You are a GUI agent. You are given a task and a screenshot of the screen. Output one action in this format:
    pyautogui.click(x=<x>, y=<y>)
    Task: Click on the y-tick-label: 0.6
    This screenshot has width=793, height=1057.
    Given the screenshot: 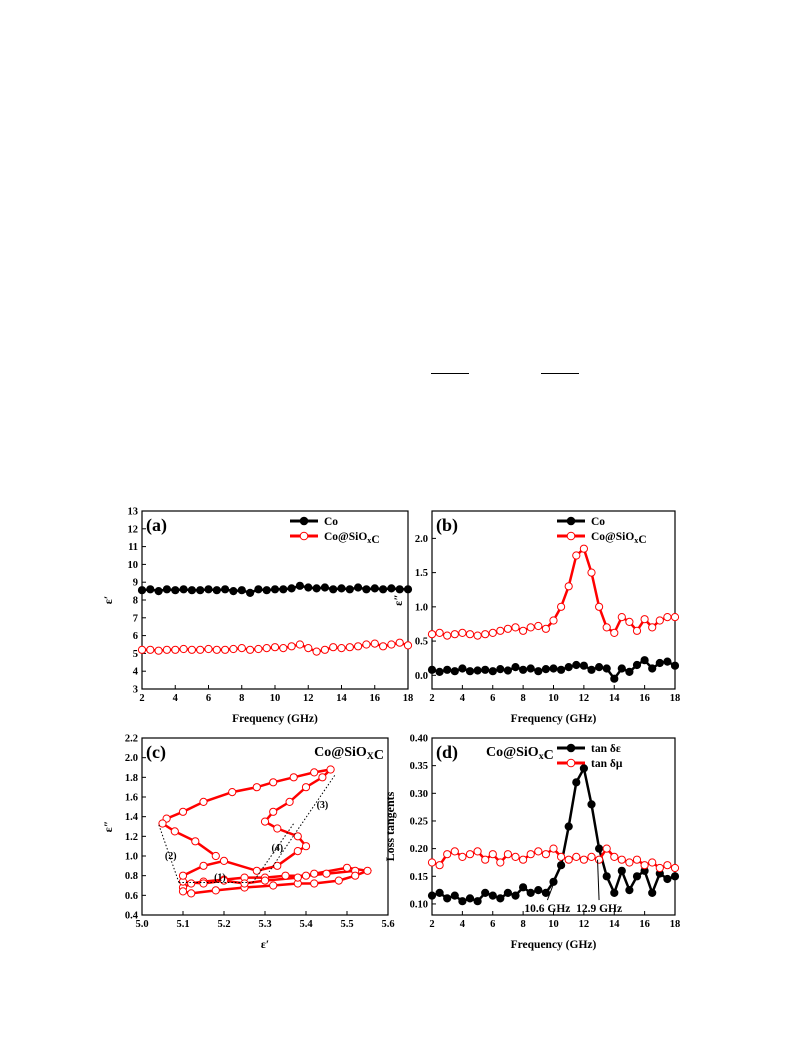 What is the action you would take?
    pyautogui.click(x=131, y=896)
    